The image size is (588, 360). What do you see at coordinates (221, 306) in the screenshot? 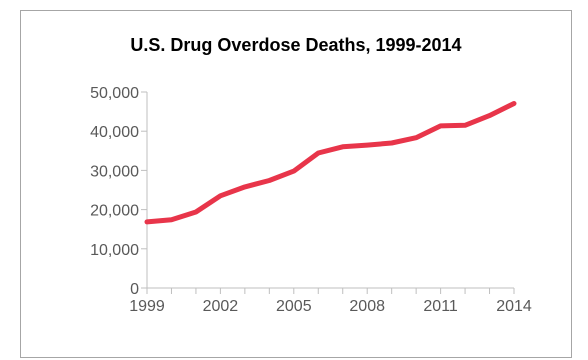
I see `x-tick-label: 2002` at bounding box center [221, 306].